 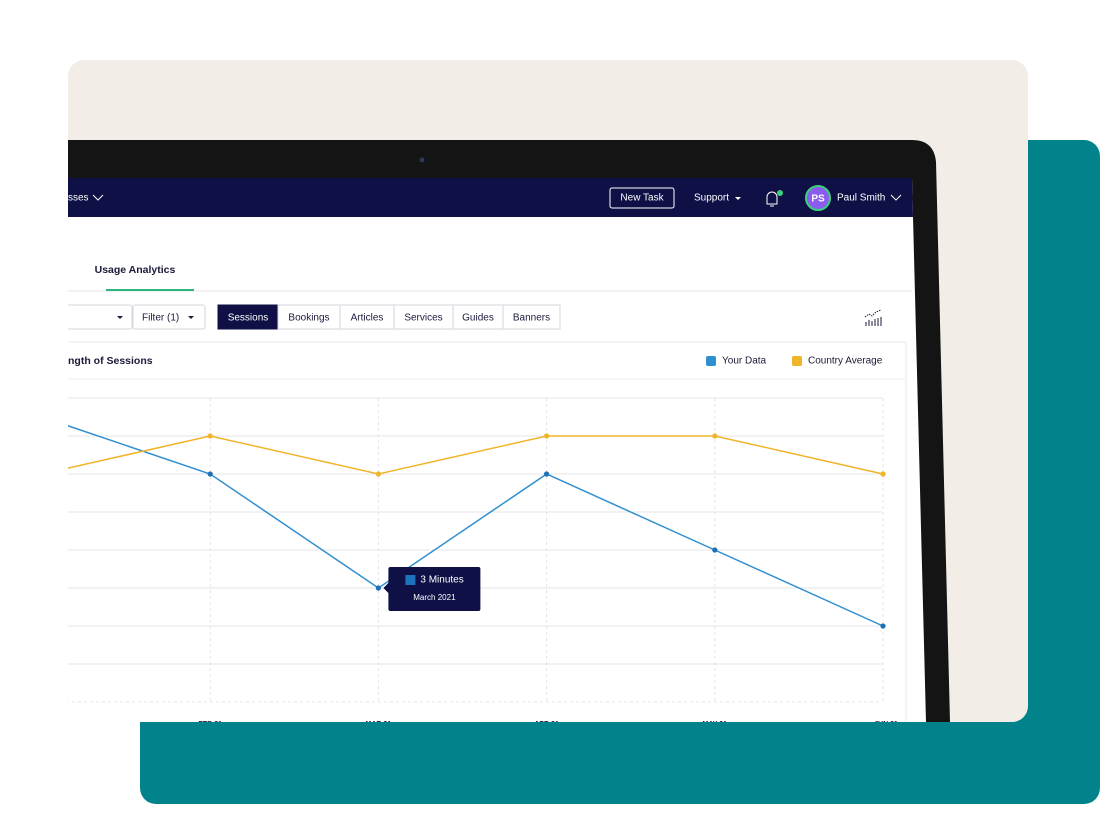 What do you see at coordinates (715, 724) in the screenshot?
I see `x-tick-label: MAY 21` at bounding box center [715, 724].